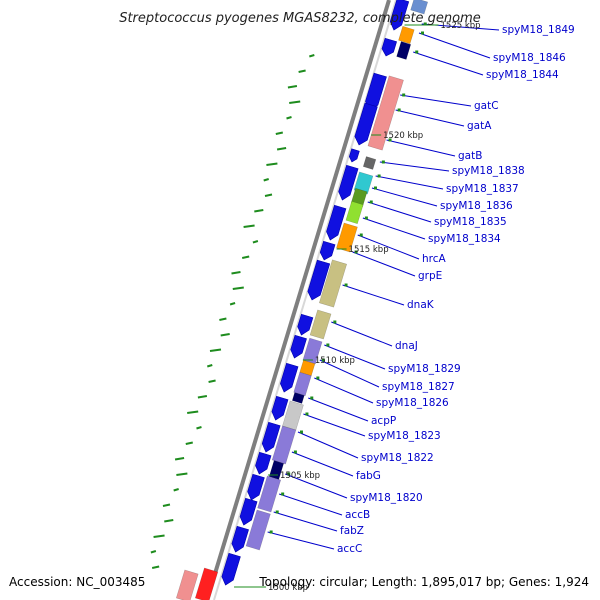 This screenshot has height=600, width=600. What do you see at coordinates (479, 126) in the screenshot?
I see `gene-label-gatA: gatA` at bounding box center [479, 126].